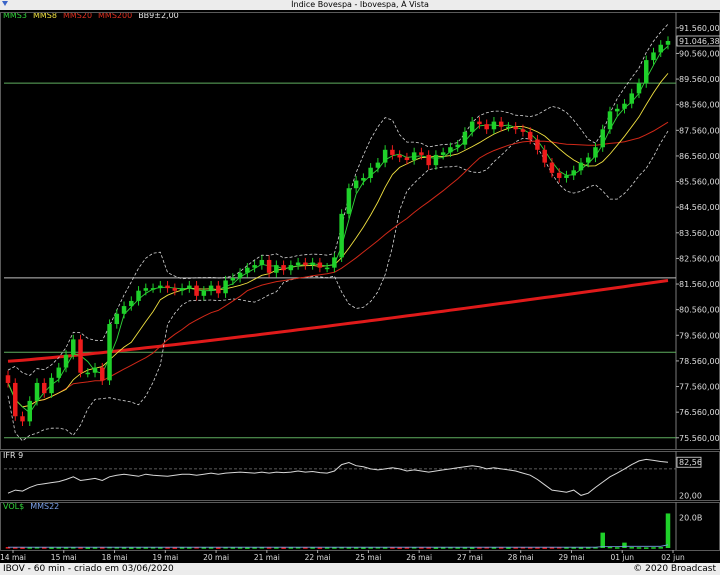  I want to click on y-tick-label: 78.560,00, so click(699, 361).